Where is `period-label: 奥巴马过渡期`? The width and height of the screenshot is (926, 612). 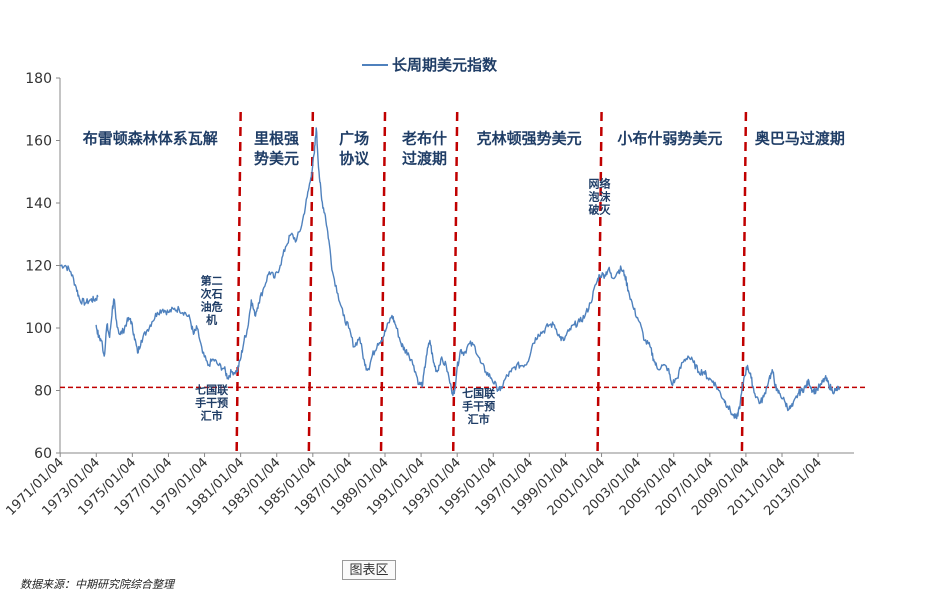
period-label: 奥巴马过渡期 is located at coordinates (800, 139).